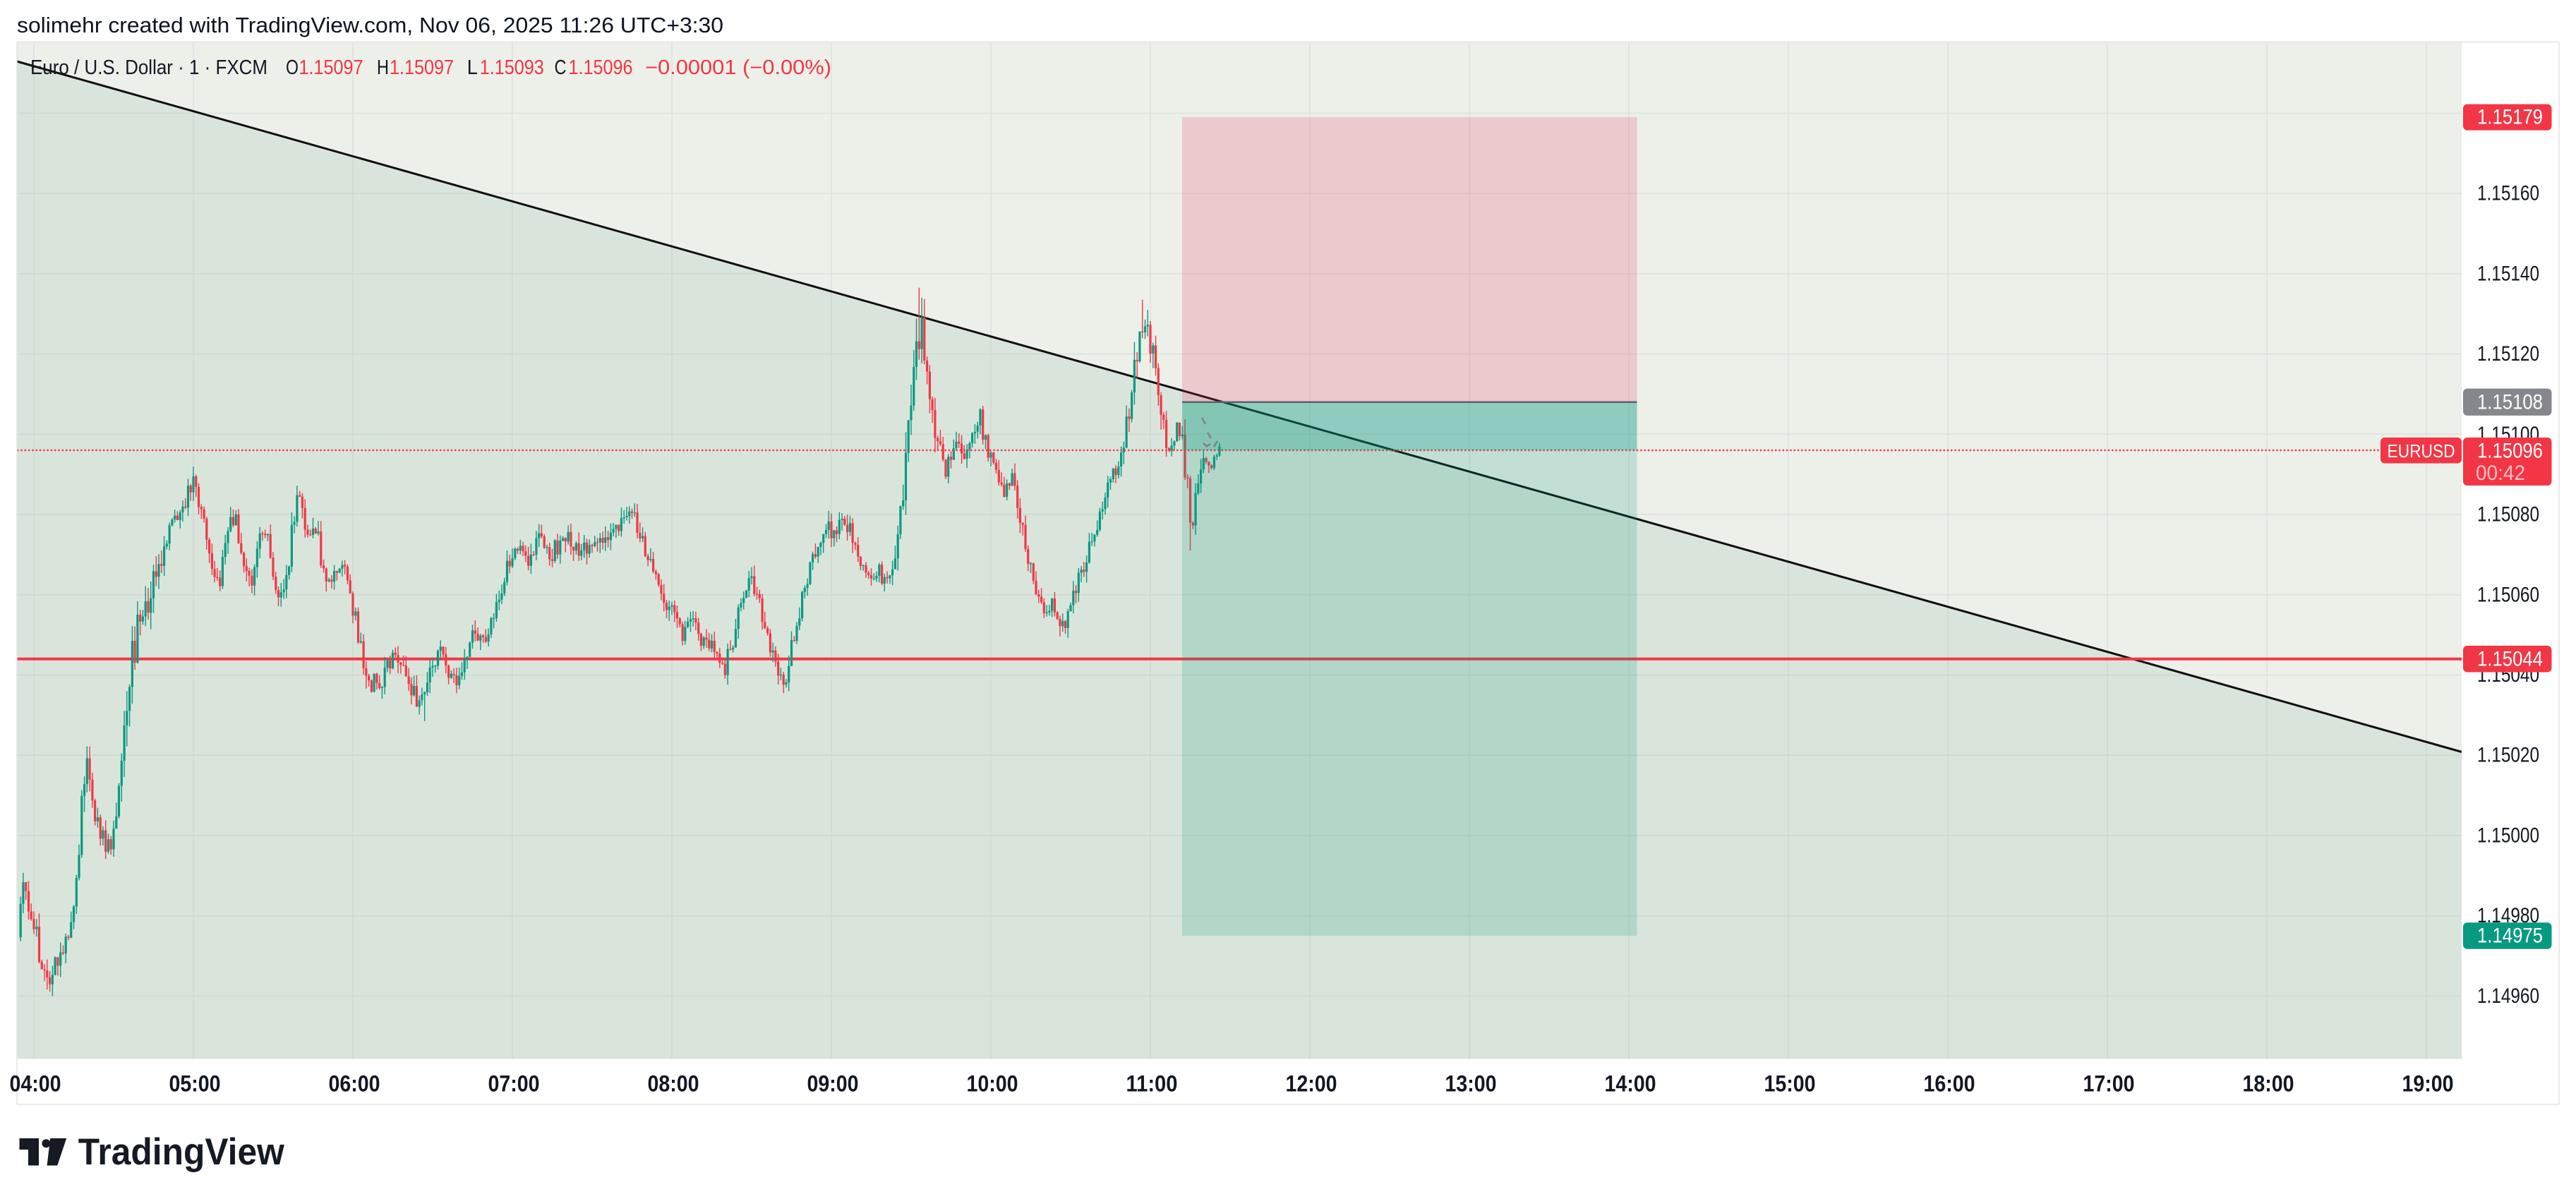  What do you see at coordinates (1790, 1084) in the screenshot?
I see `svg-text: 15:00` at bounding box center [1790, 1084].